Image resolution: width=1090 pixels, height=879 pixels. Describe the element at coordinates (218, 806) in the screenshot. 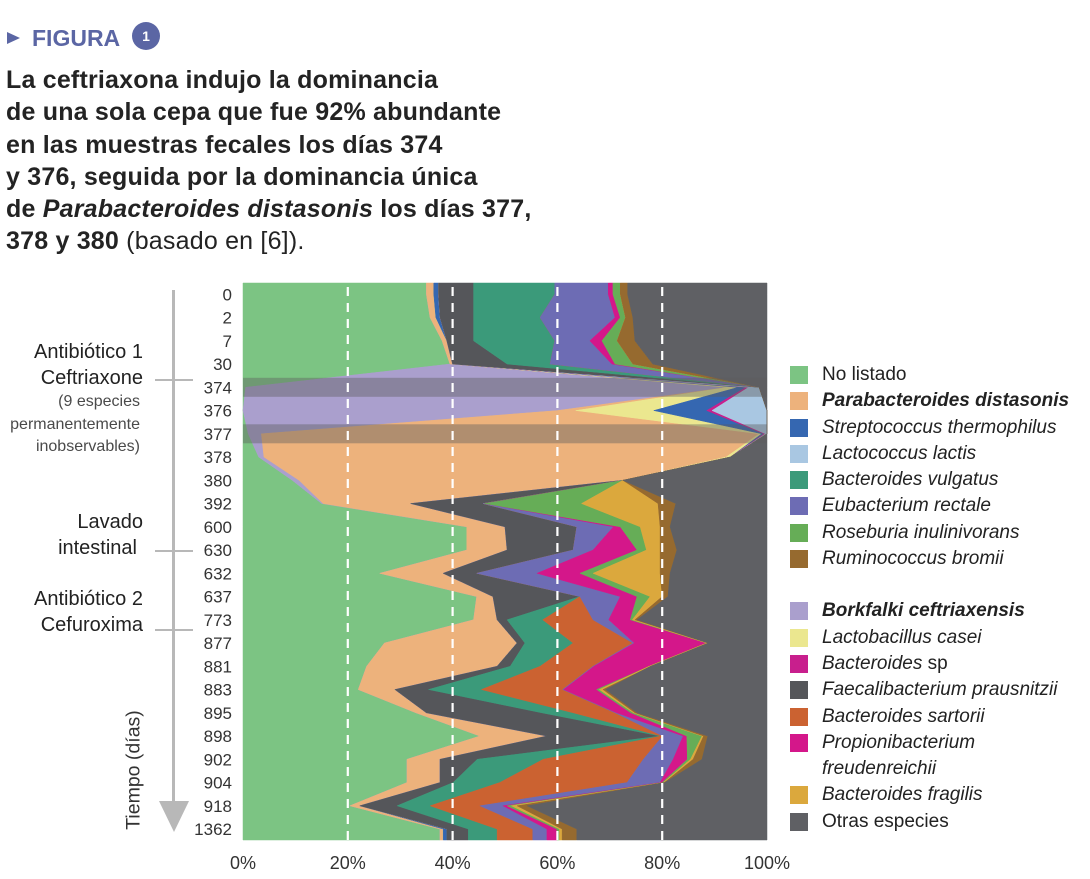

I see `y-tick-label: 918` at that location.